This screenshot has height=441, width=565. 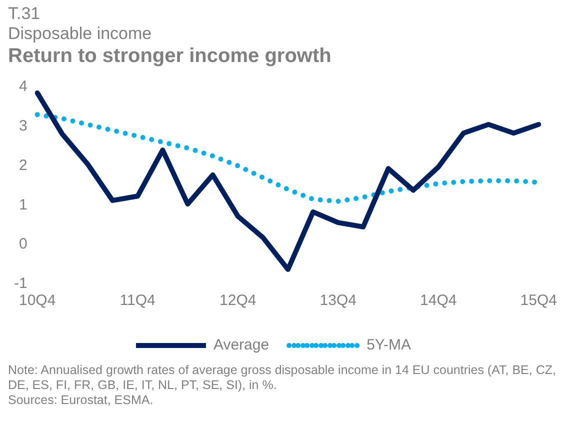 I want to click on text: T.31, so click(x=25, y=14).